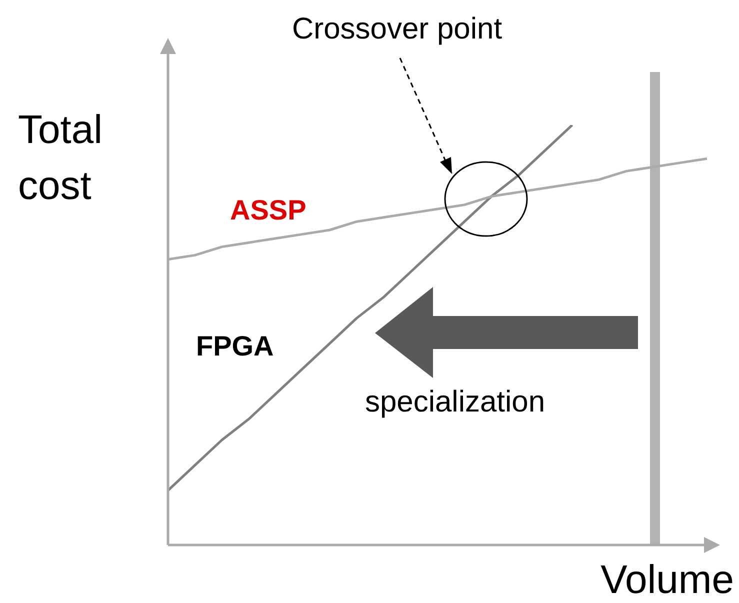 The height and width of the screenshot is (603, 739). Describe the element at coordinates (667, 580) in the screenshot. I see `x-axis-title: Volume` at that location.